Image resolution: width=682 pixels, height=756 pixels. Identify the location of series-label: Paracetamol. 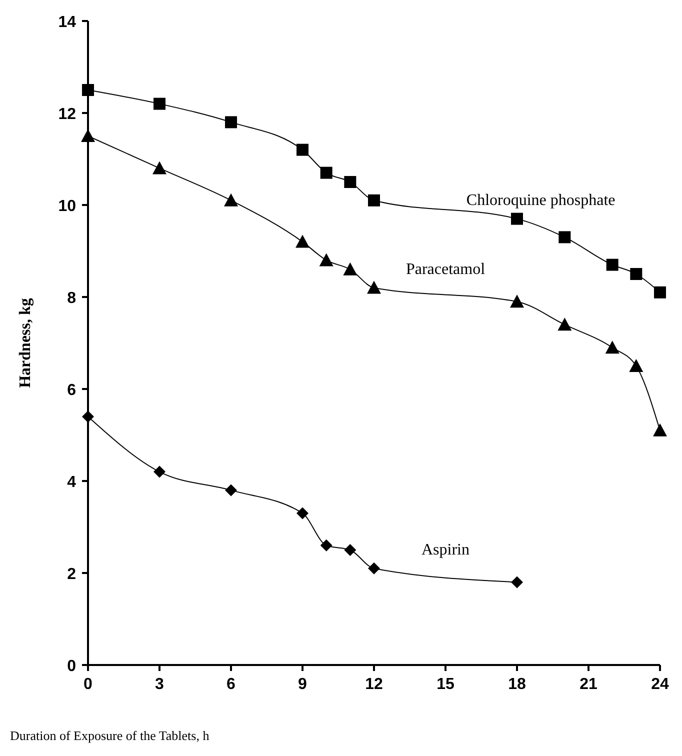
(446, 269).